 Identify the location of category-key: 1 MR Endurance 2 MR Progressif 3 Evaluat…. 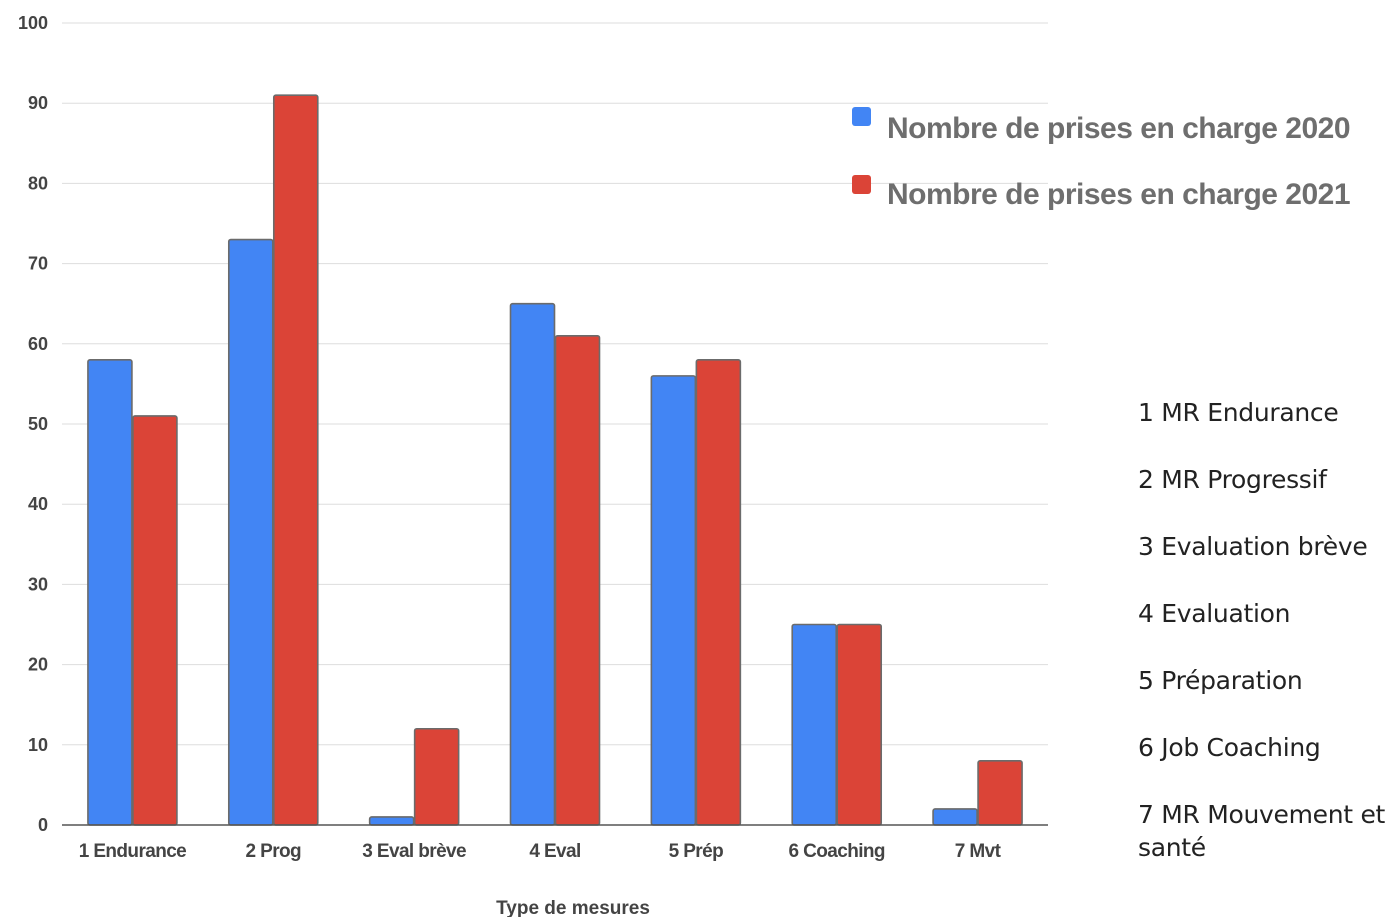
(1264, 647).